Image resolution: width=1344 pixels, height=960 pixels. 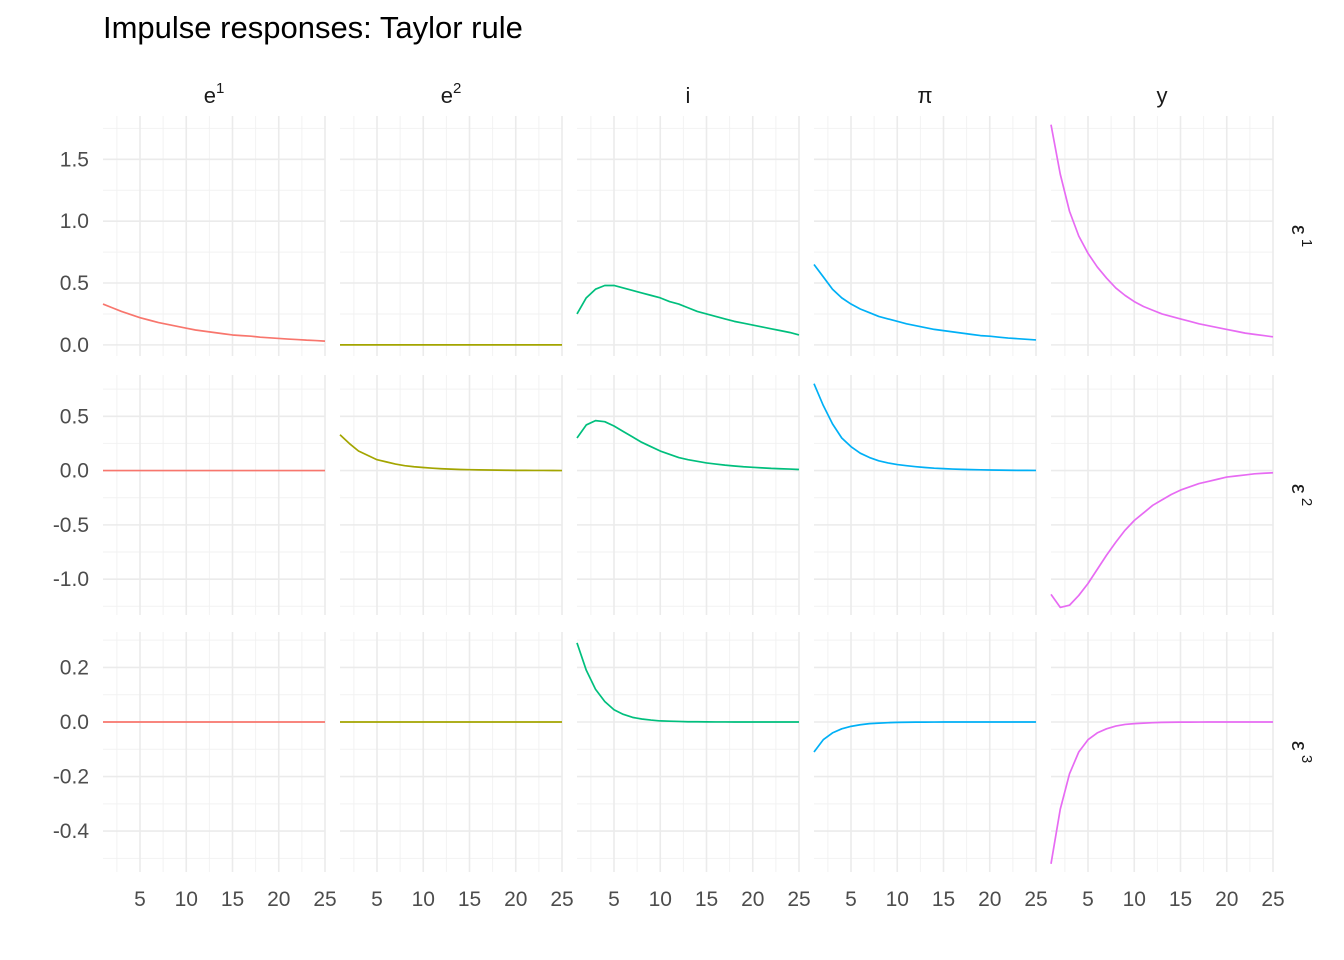 I want to click on row-strip-superscript: 1, so click(x=1306, y=241).